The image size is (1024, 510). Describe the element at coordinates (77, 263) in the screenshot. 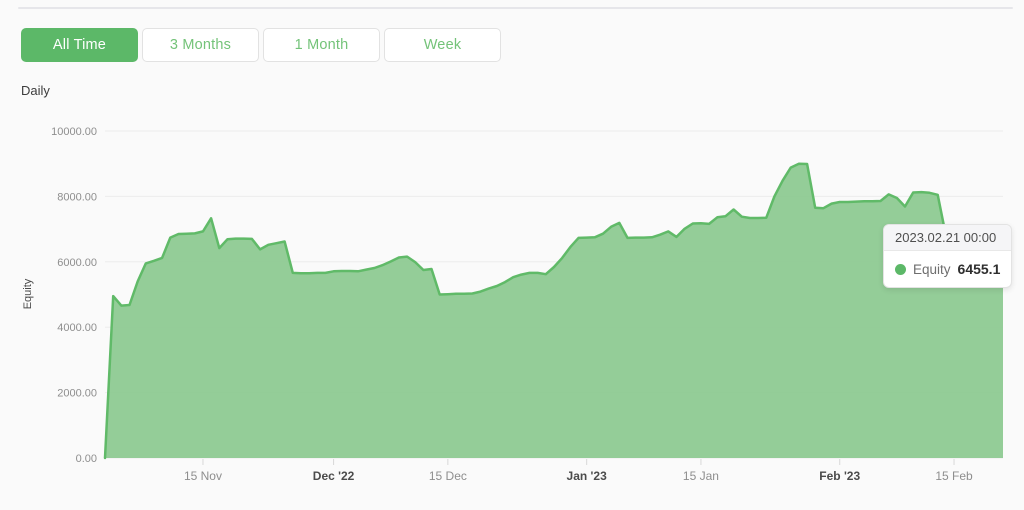

I see `y-tick-label: 6000.00` at that location.